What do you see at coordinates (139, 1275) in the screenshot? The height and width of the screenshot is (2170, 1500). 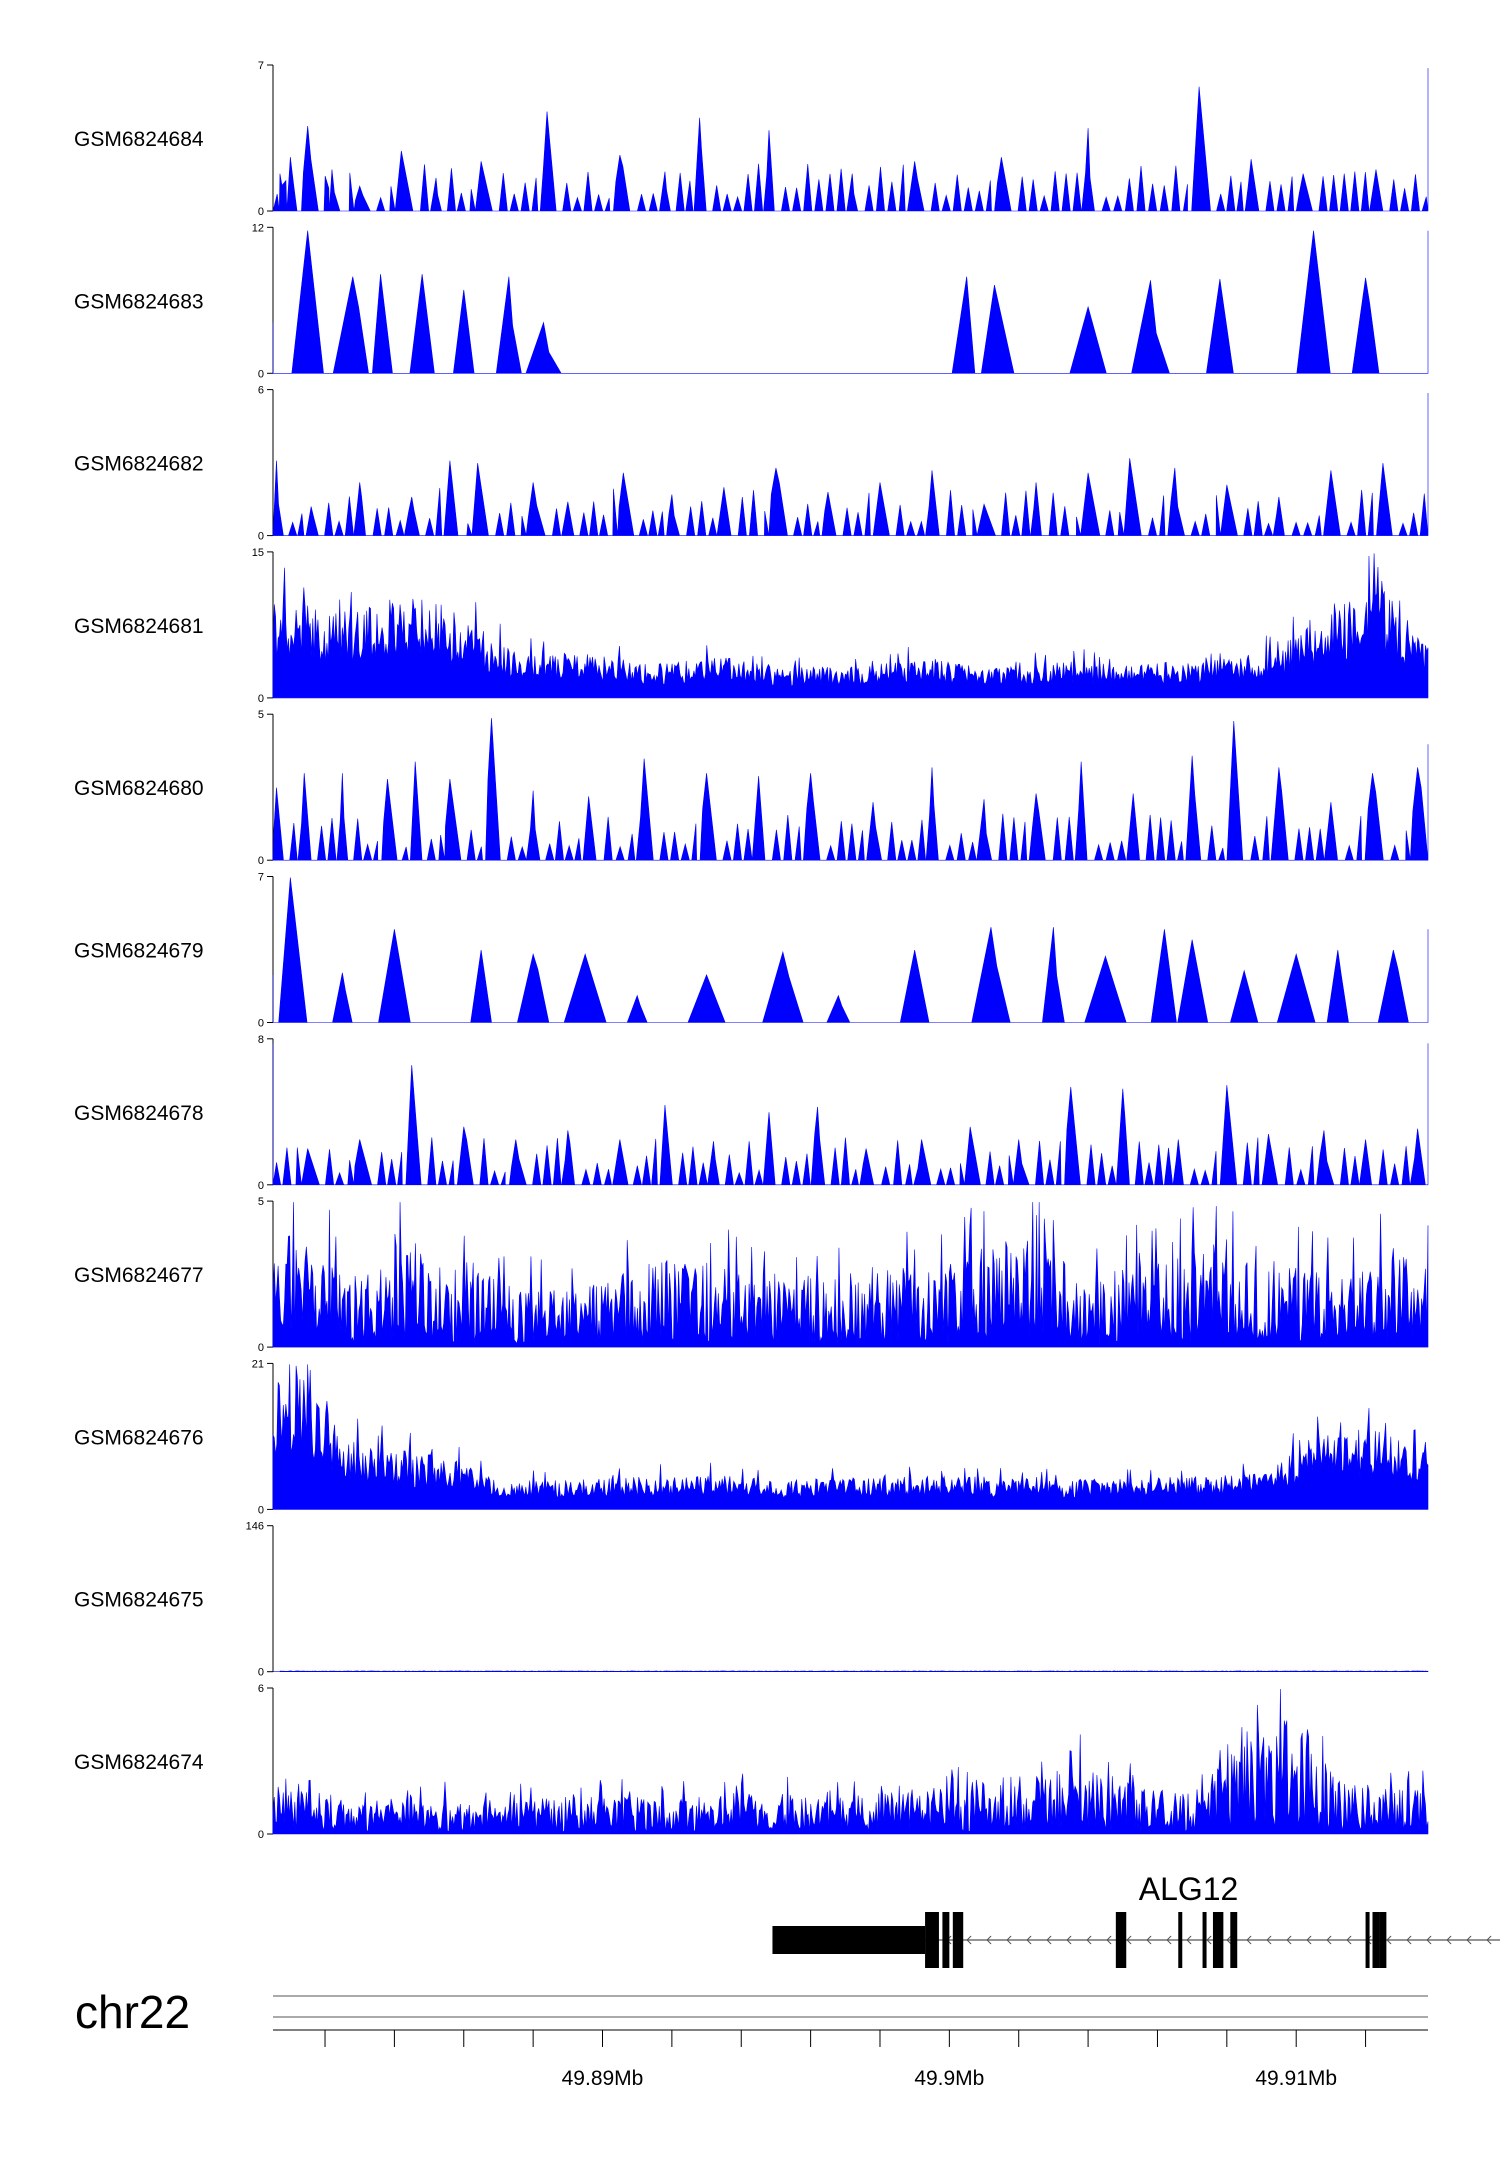 I see `track-label: GSM6824677` at bounding box center [139, 1275].